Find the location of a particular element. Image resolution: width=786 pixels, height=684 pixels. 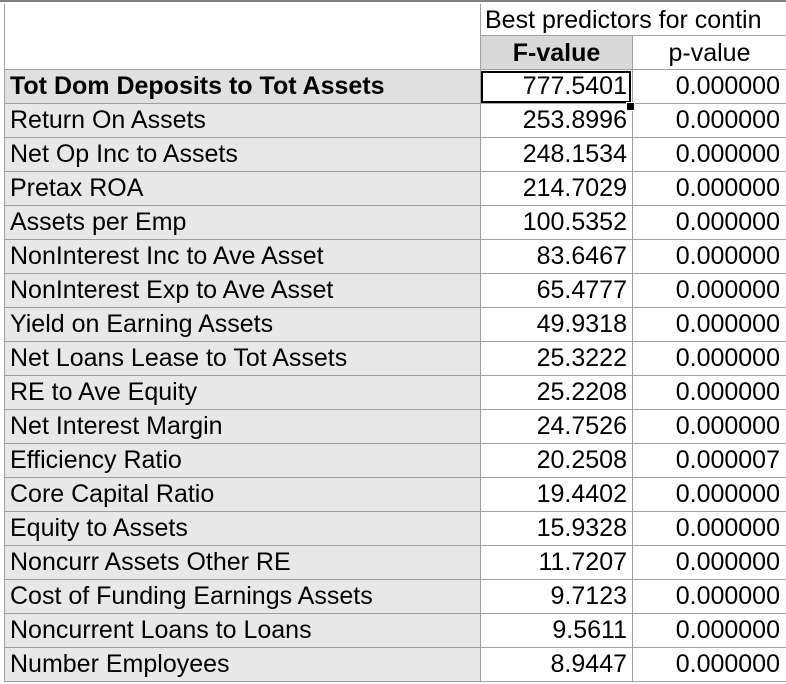

f-value-cell: 11.7207 is located at coordinates (556, 563).